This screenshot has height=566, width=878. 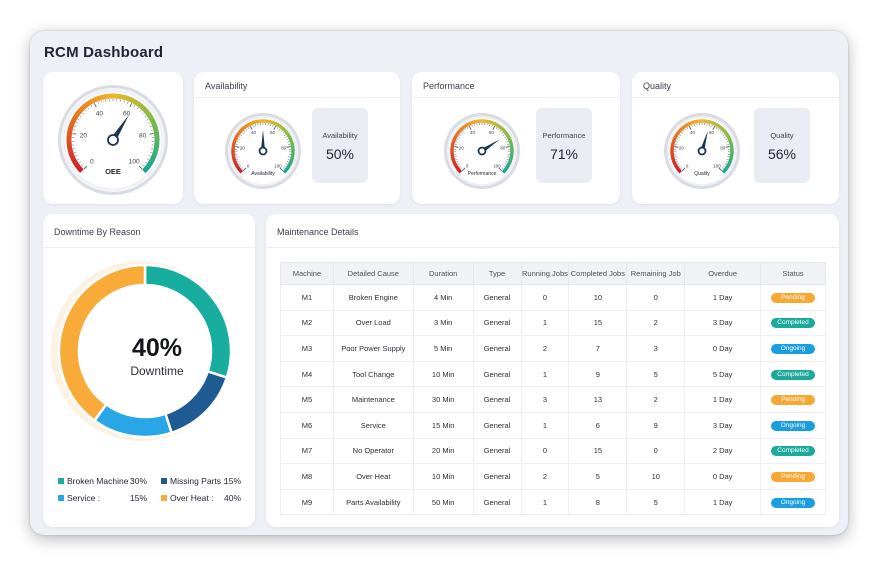 What do you see at coordinates (443, 374) in the screenshot?
I see `table-cell: 10 Min` at bounding box center [443, 374].